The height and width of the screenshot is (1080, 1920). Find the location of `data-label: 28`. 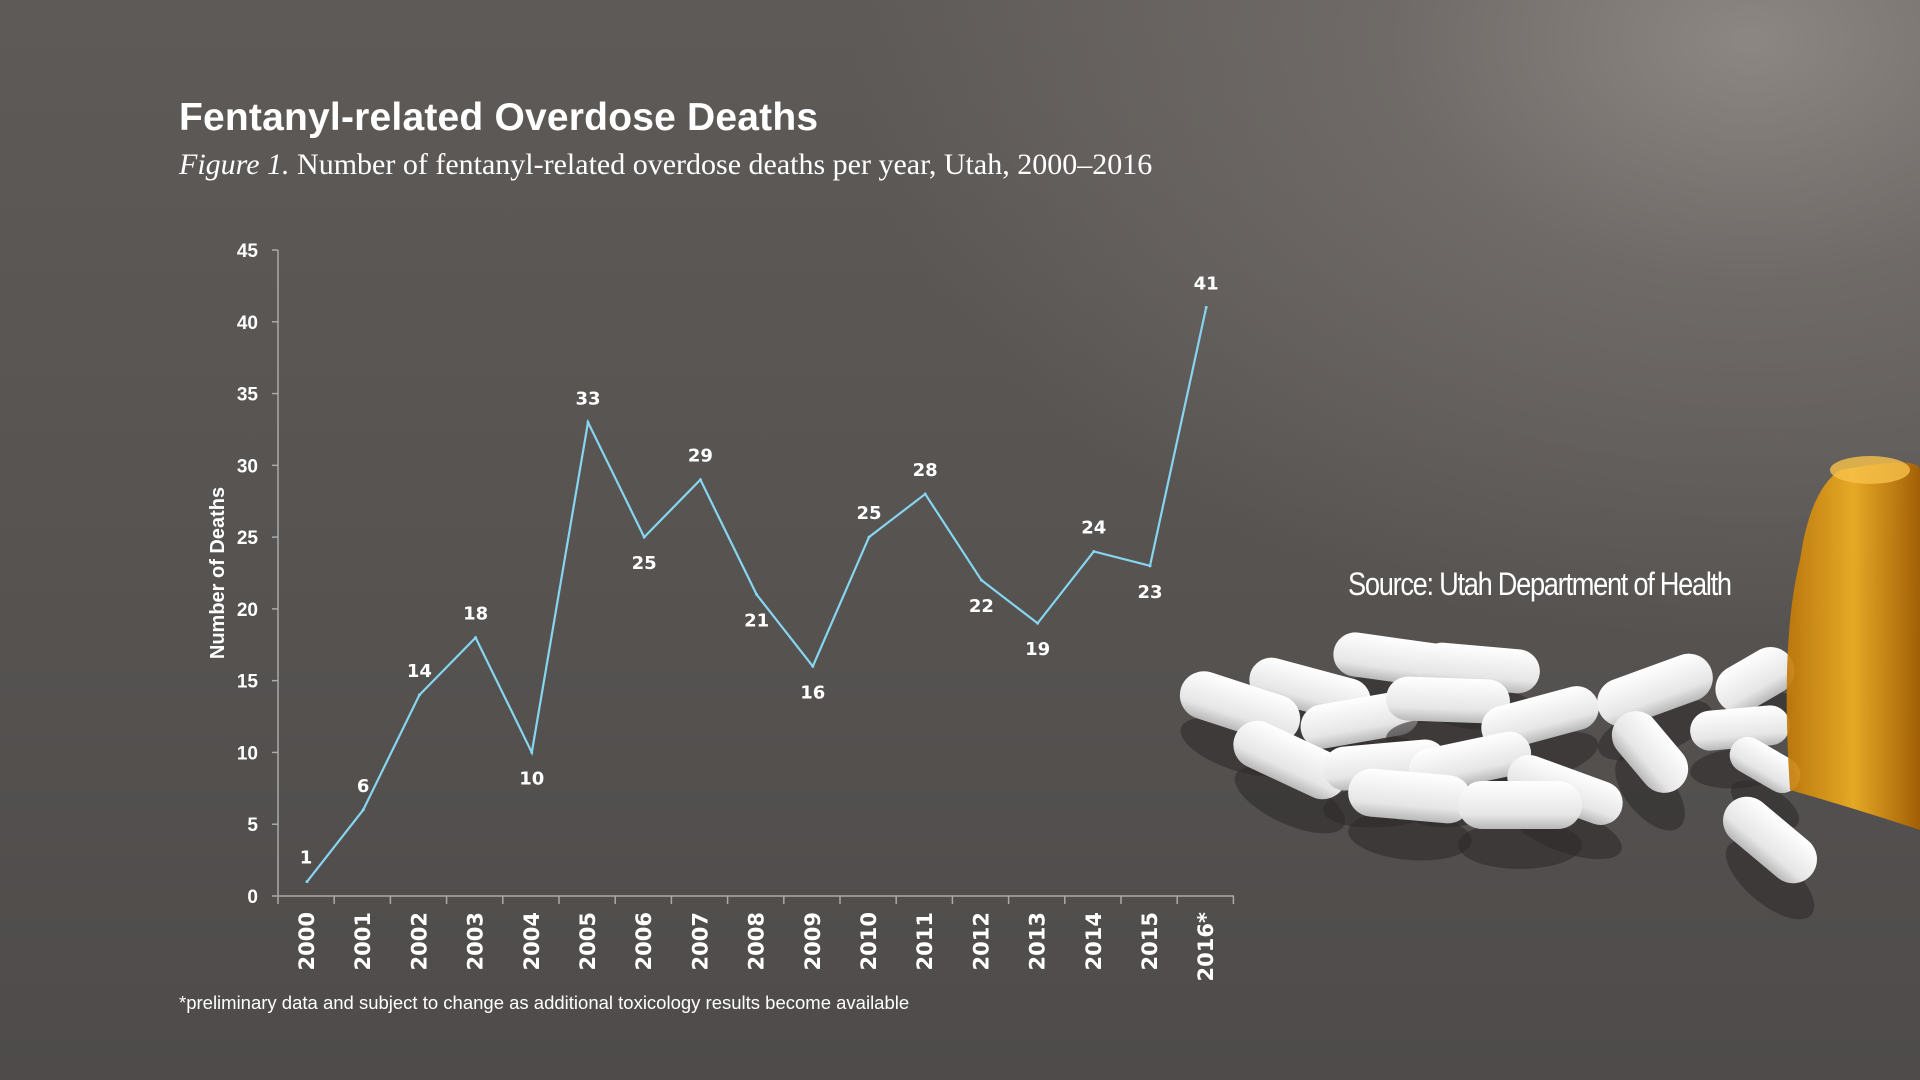

data-label: 28 is located at coordinates (925, 470).